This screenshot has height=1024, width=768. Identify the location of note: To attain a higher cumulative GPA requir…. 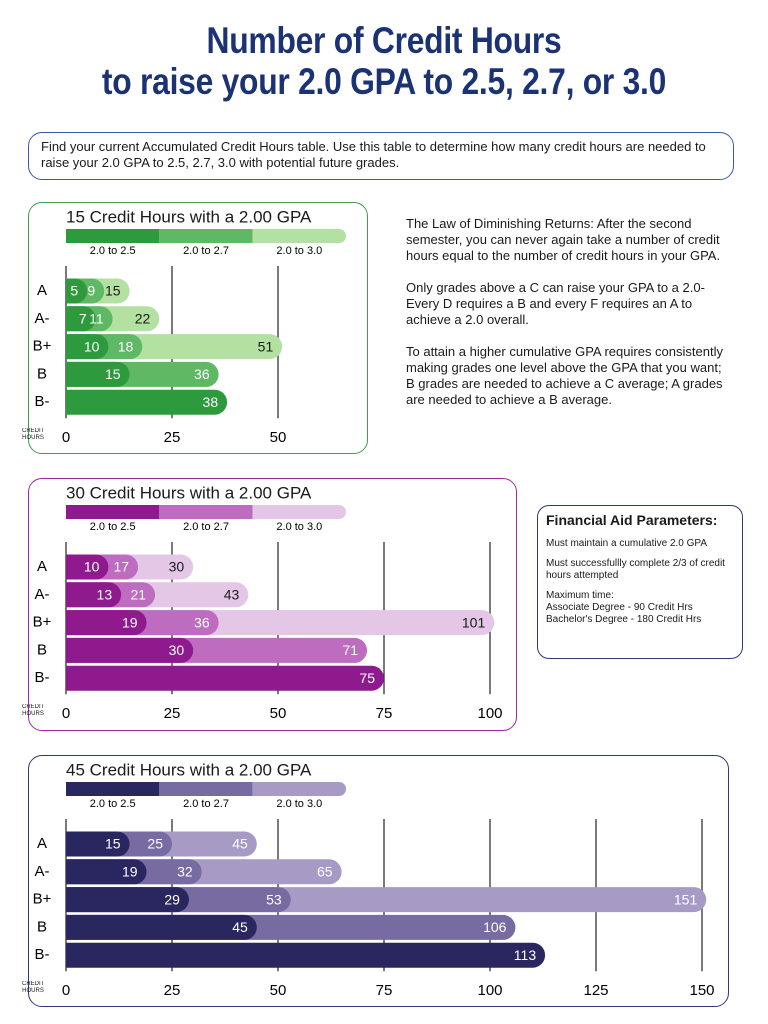
(564, 375).